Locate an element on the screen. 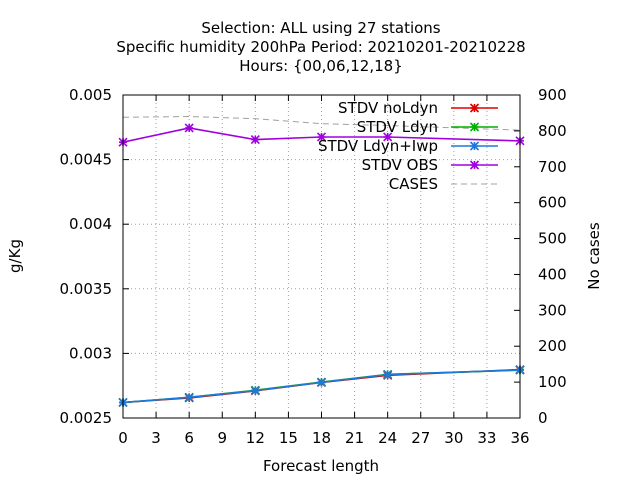 Image resolution: width=640 pixels, height=480 pixels. series-stdv-ldyn-iwp is located at coordinates (321, 386).